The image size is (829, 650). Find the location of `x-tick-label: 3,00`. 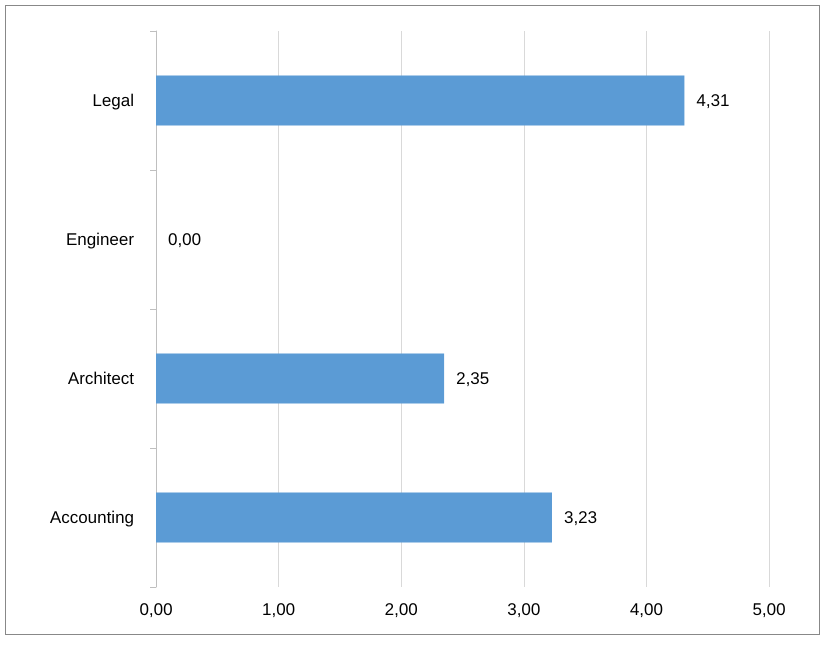

x-tick-label: 3,00 is located at coordinates (523, 609).